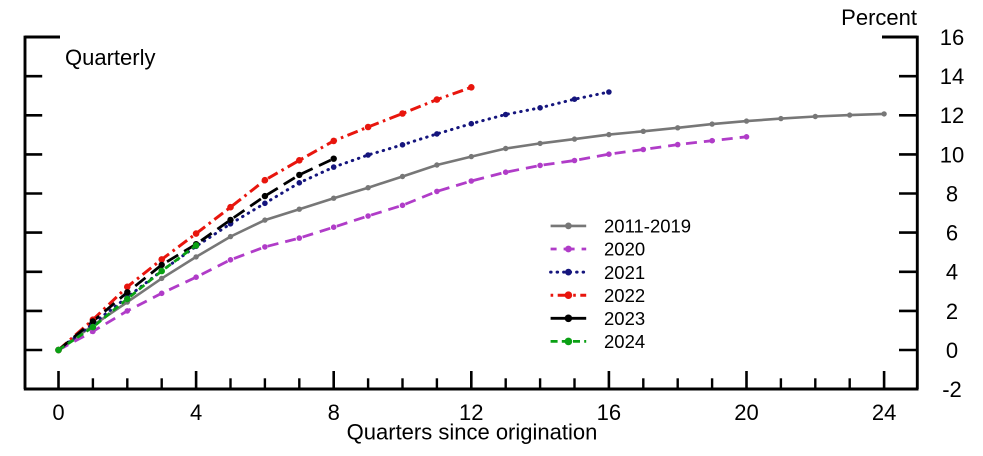 The width and height of the screenshot is (983, 456). What do you see at coordinates (952, 389) in the screenshot?
I see `svg-text: -2` at bounding box center [952, 389].